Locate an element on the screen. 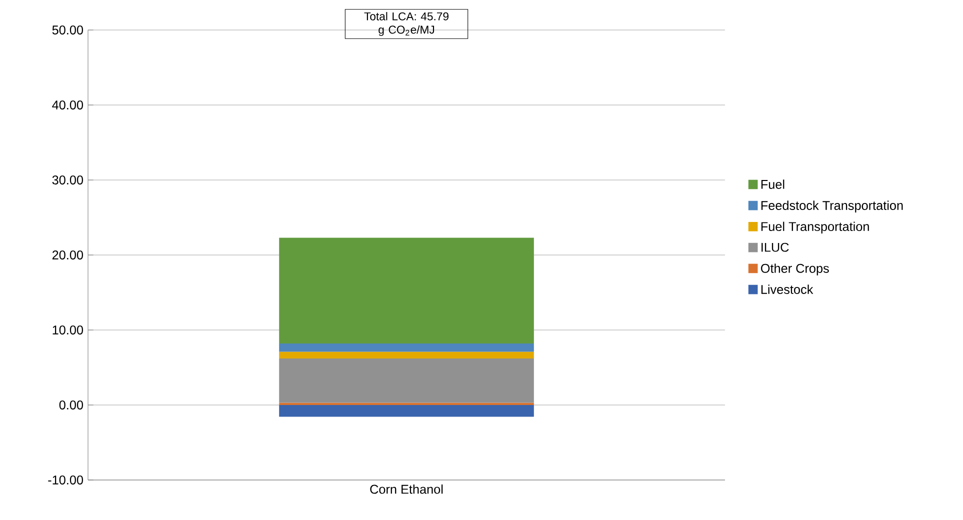 Image resolution: width=963 pixels, height=520 pixels. y-tick-label: 30.00 is located at coordinates (68, 180).